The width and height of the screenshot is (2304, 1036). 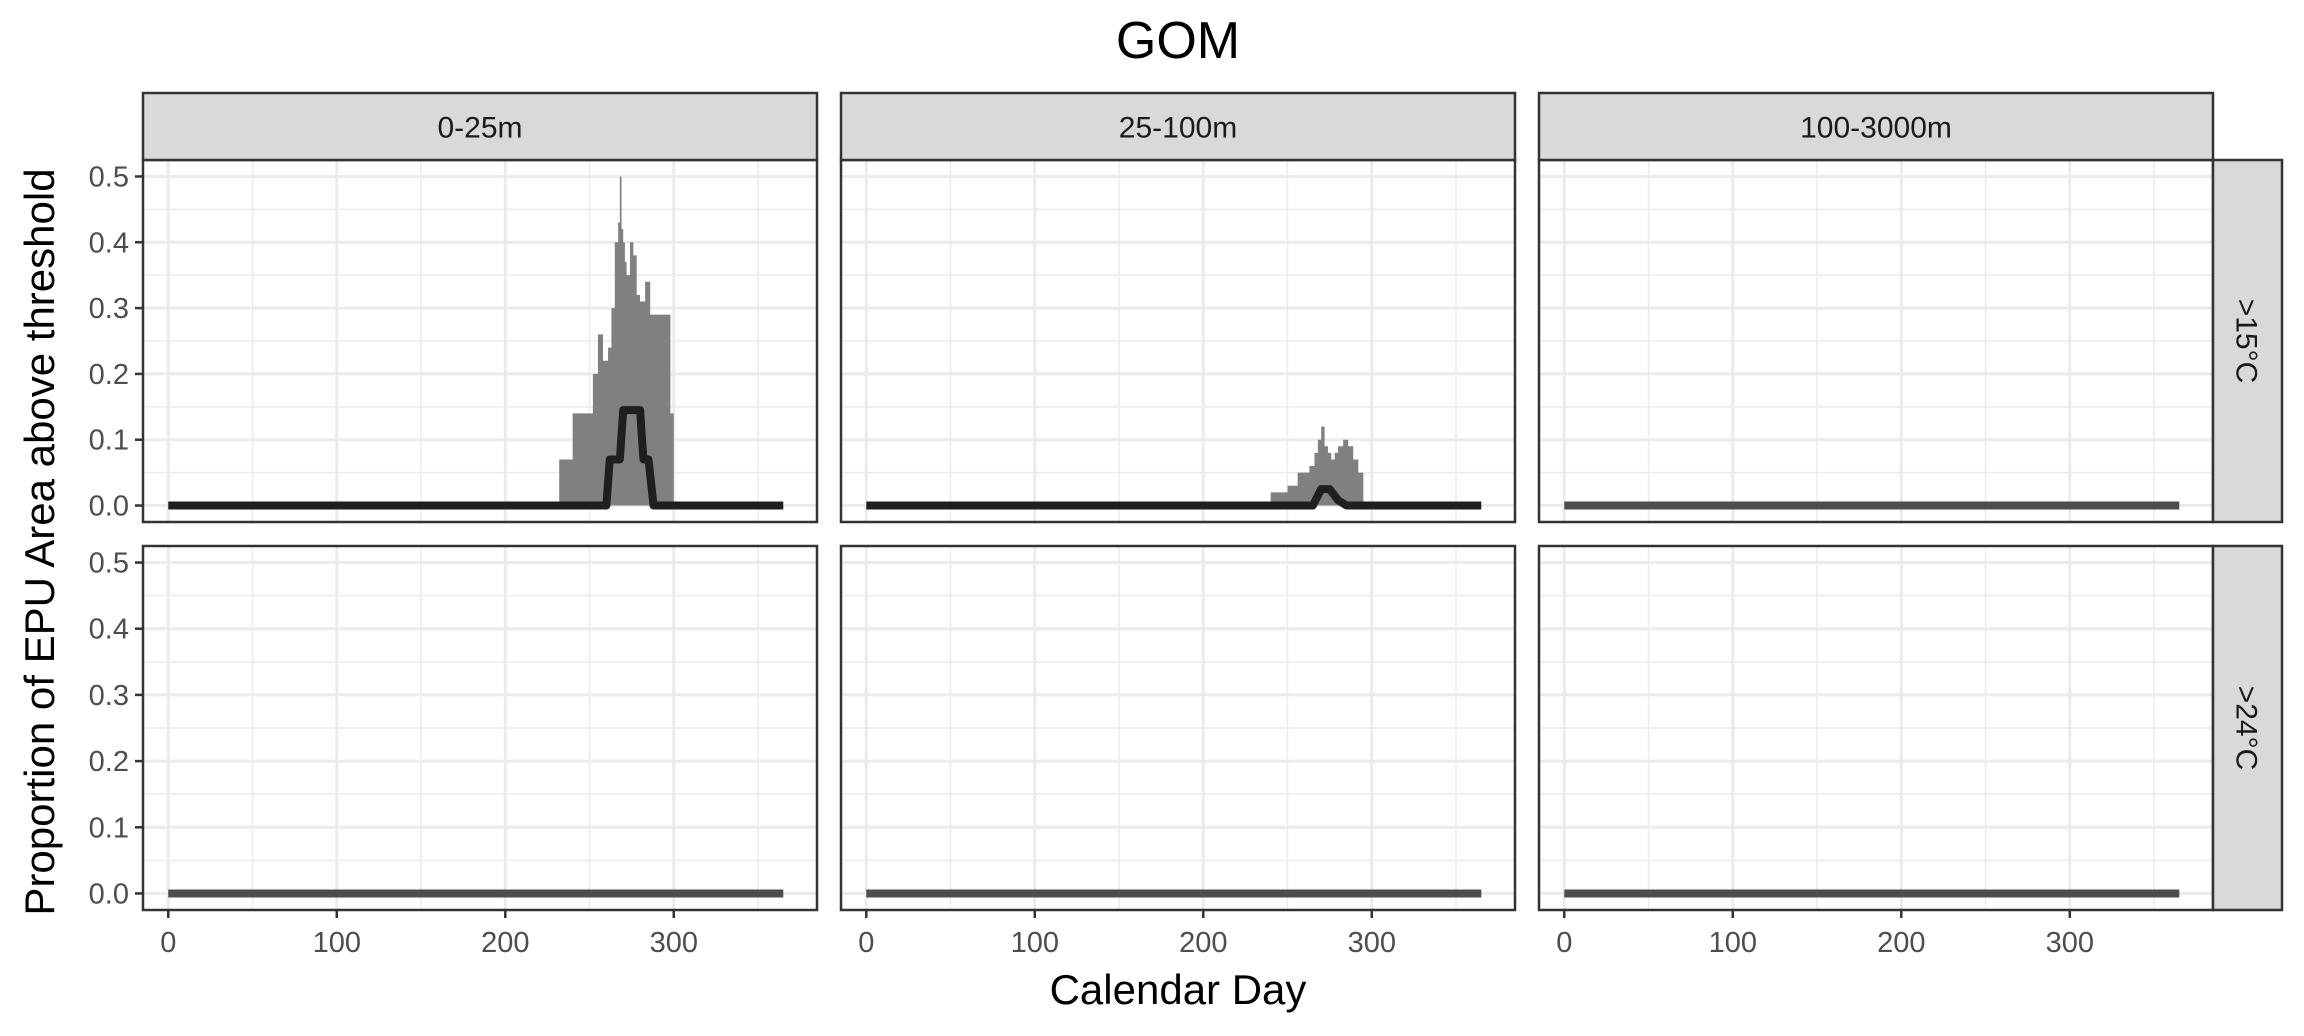 What do you see at coordinates (1178, 989) in the screenshot?
I see `x-axis-title: Calendar Day` at bounding box center [1178, 989].